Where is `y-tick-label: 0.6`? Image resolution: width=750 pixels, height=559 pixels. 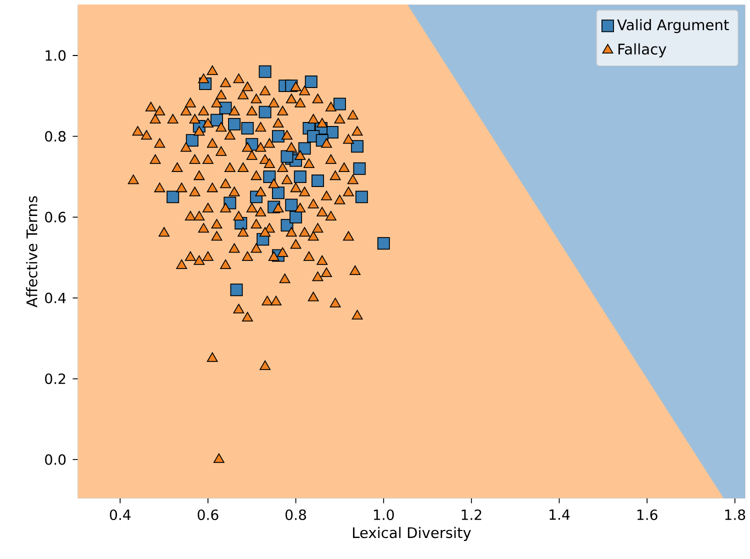 y-tick-label: 0.6 is located at coordinates (55, 217).